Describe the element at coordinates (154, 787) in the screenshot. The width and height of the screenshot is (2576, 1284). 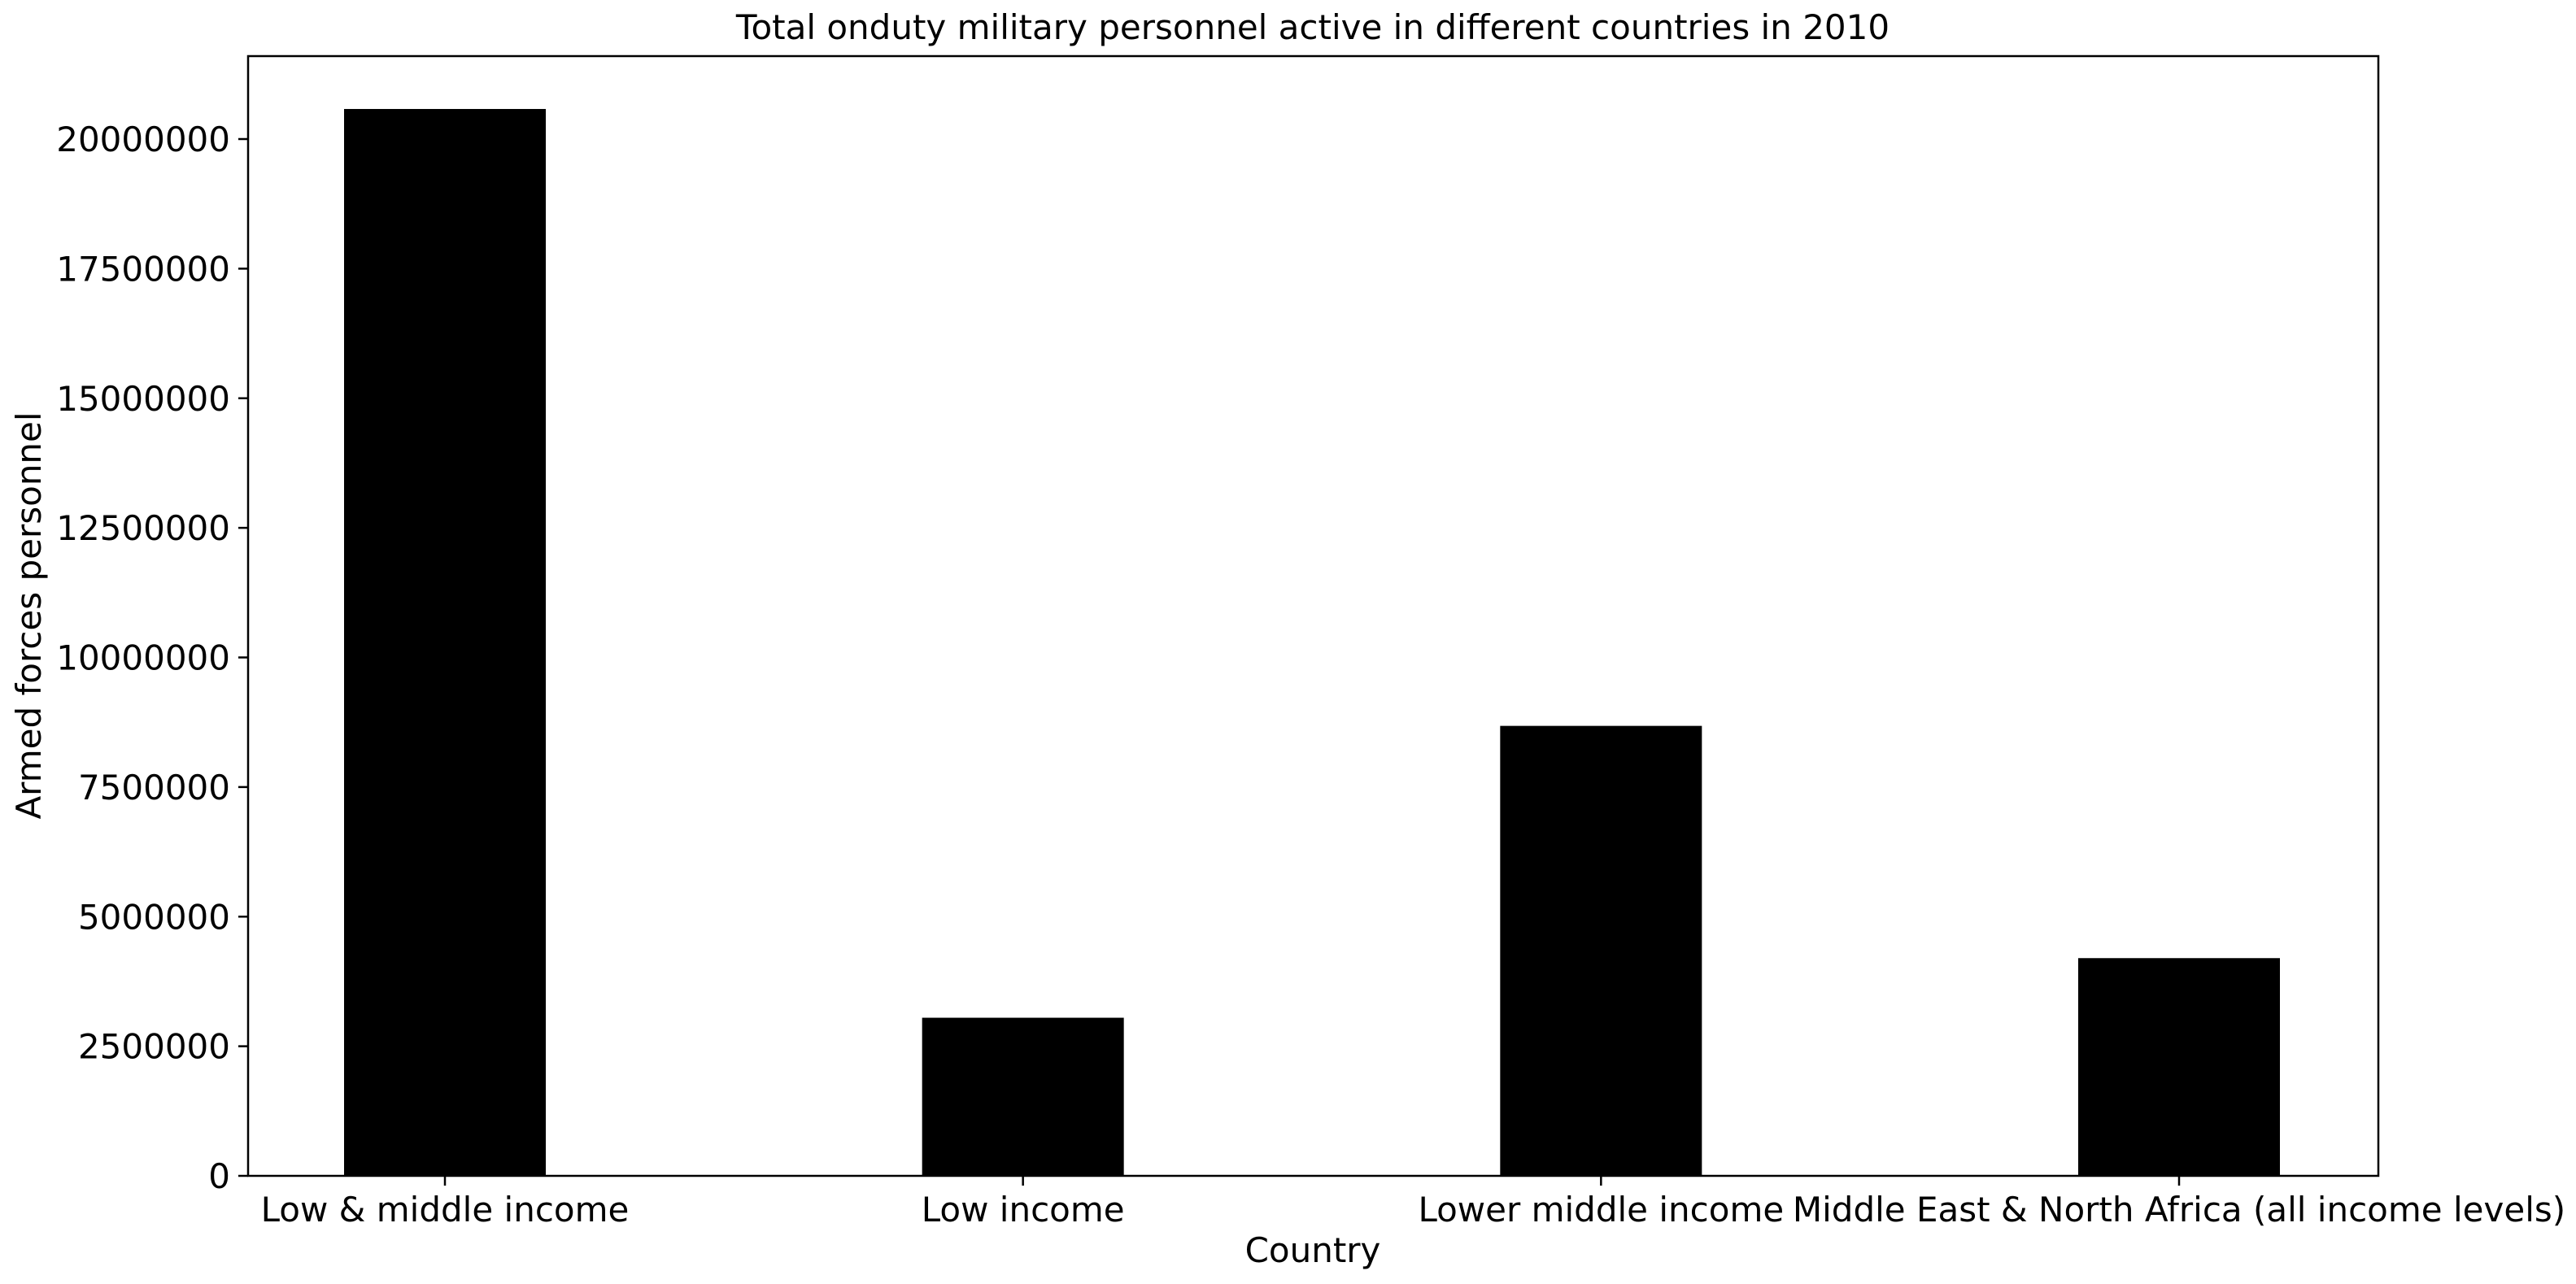
I see `y-tick-label: 7500000` at that location.